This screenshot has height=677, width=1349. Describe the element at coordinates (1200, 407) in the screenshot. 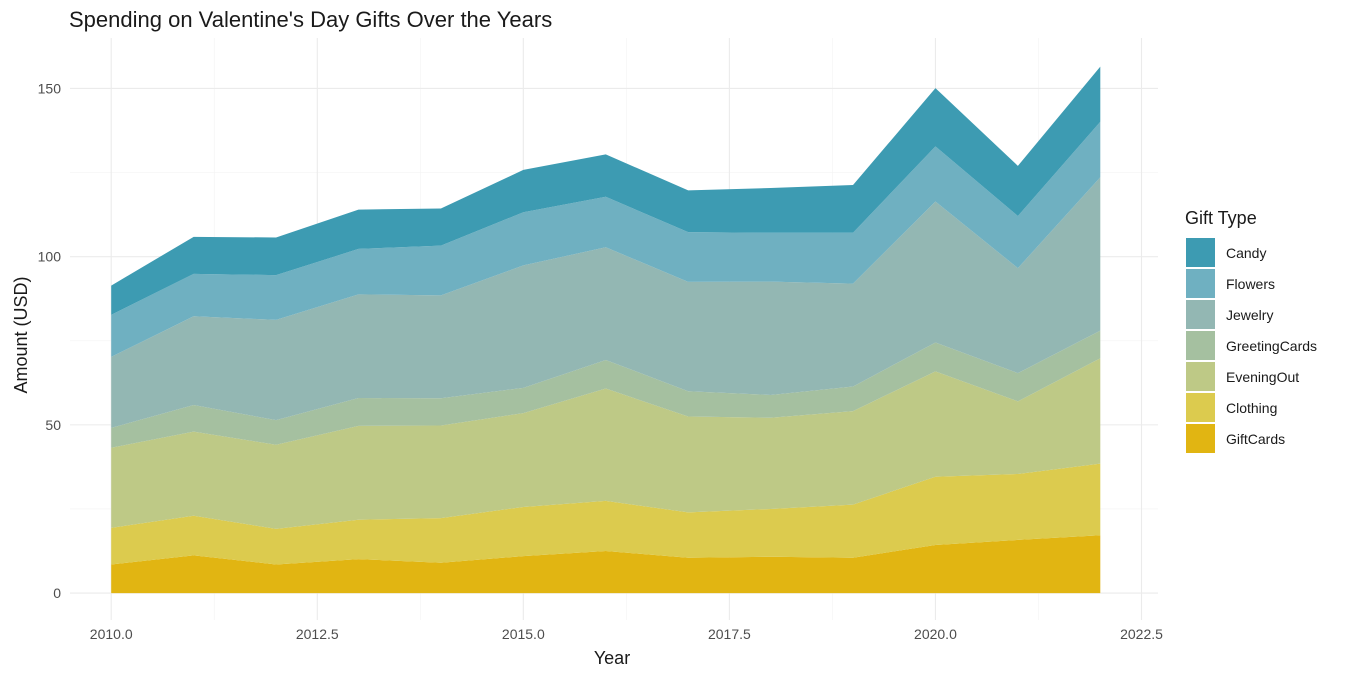

I see `legend-swatch-clothing` at that location.